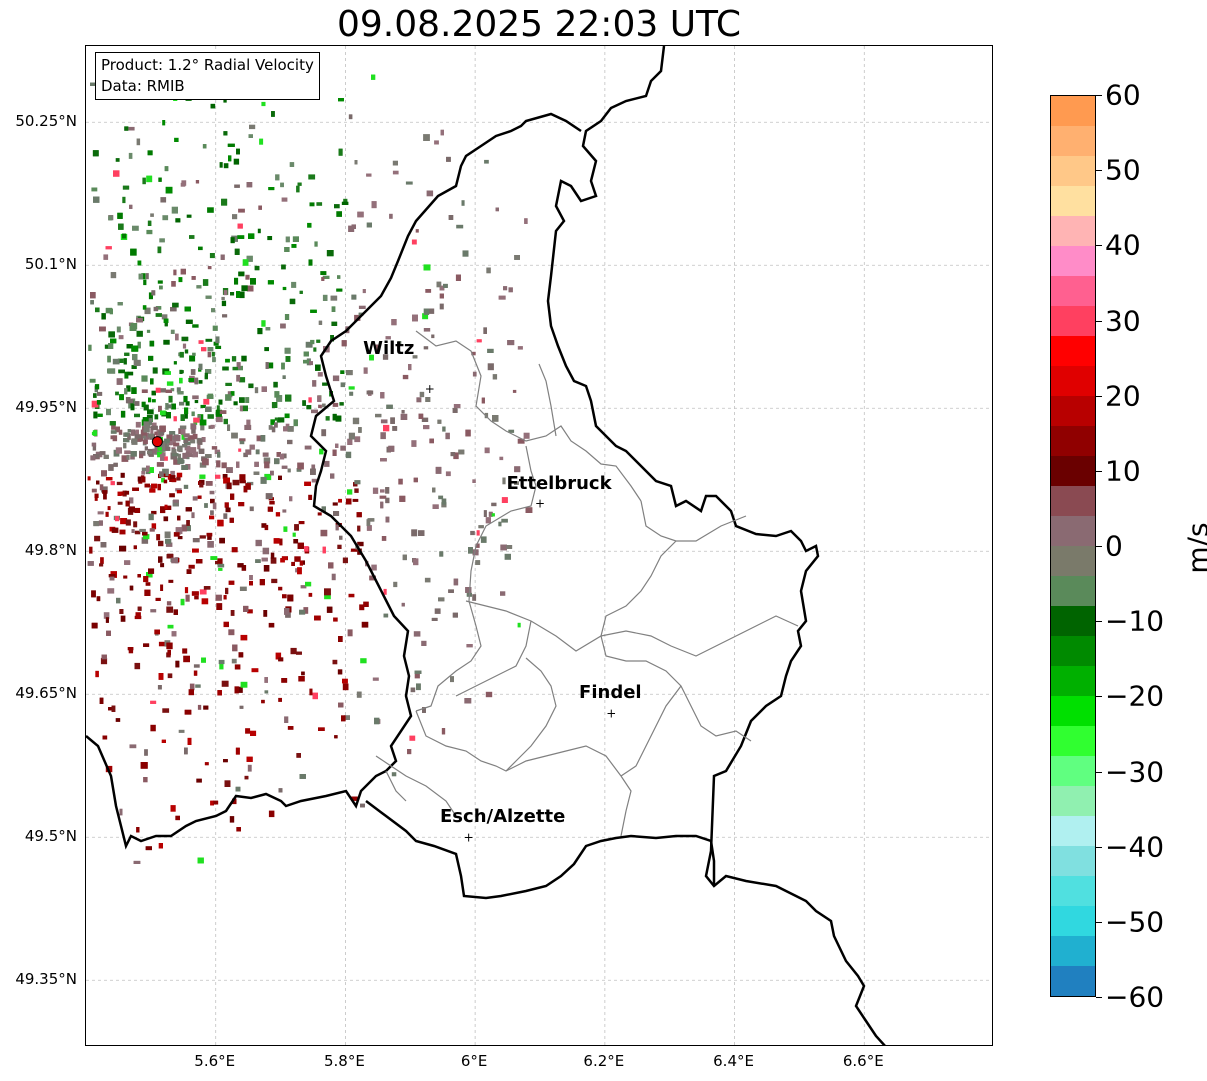 The height and width of the screenshot is (1081, 1207). I want to click on lon-tick-label: 6.4°E, so click(733, 1061).